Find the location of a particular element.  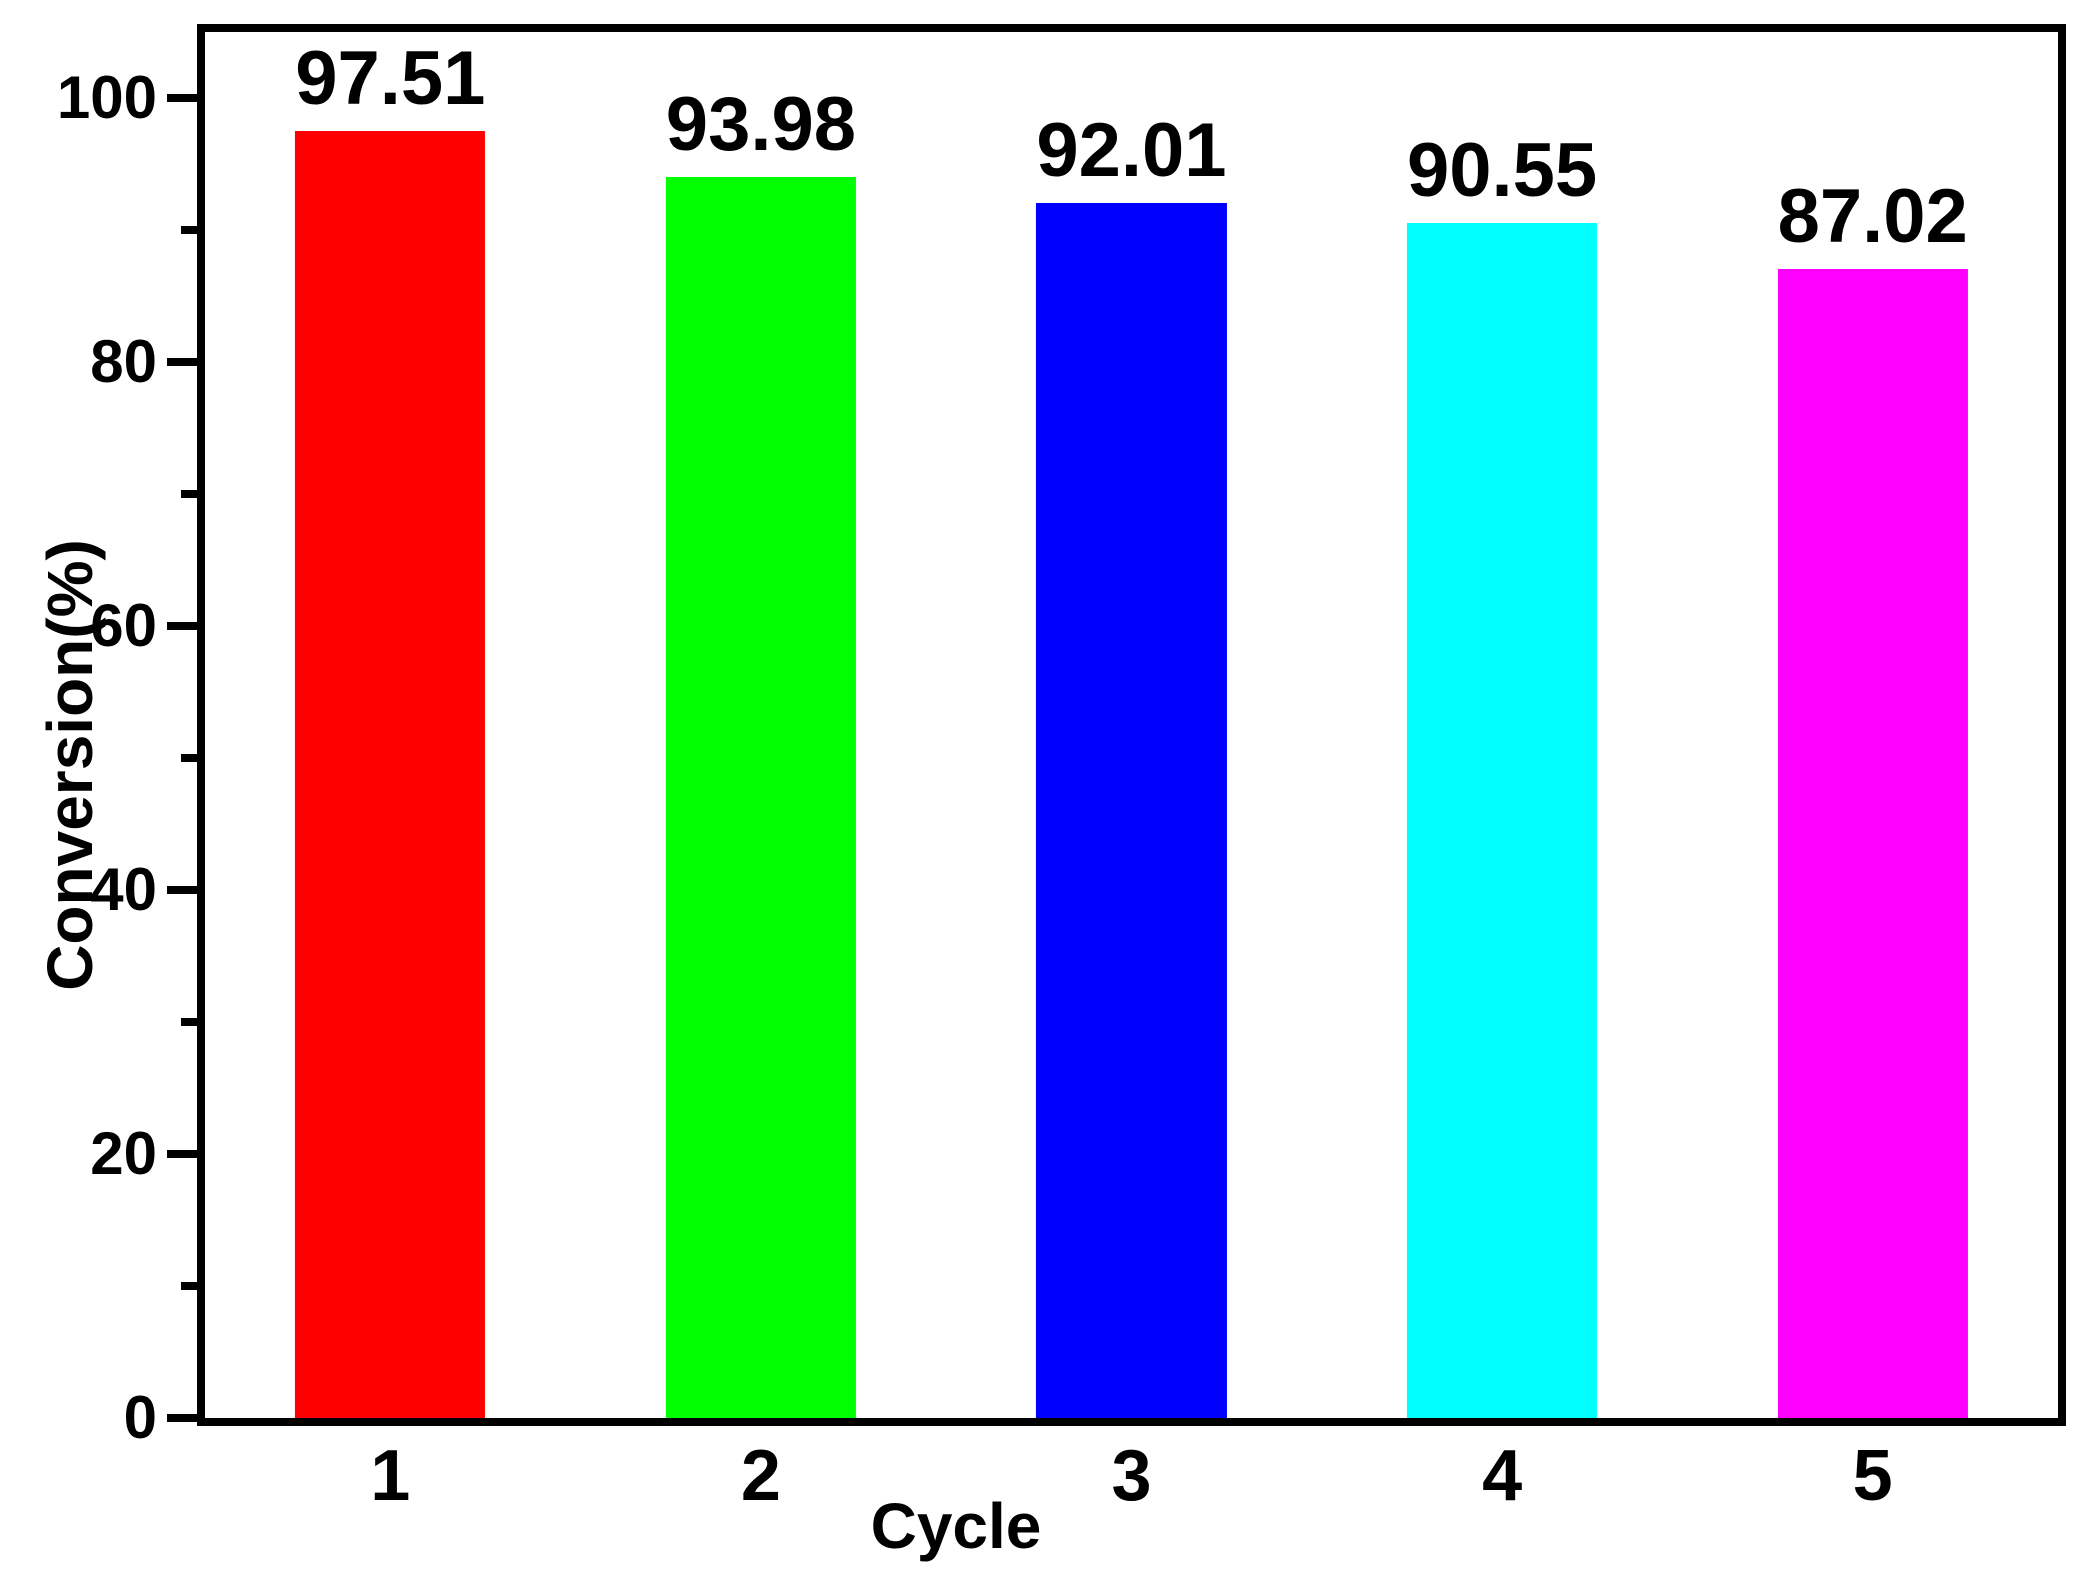

y-tick-label: 60 is located at coordinates (123, 625).